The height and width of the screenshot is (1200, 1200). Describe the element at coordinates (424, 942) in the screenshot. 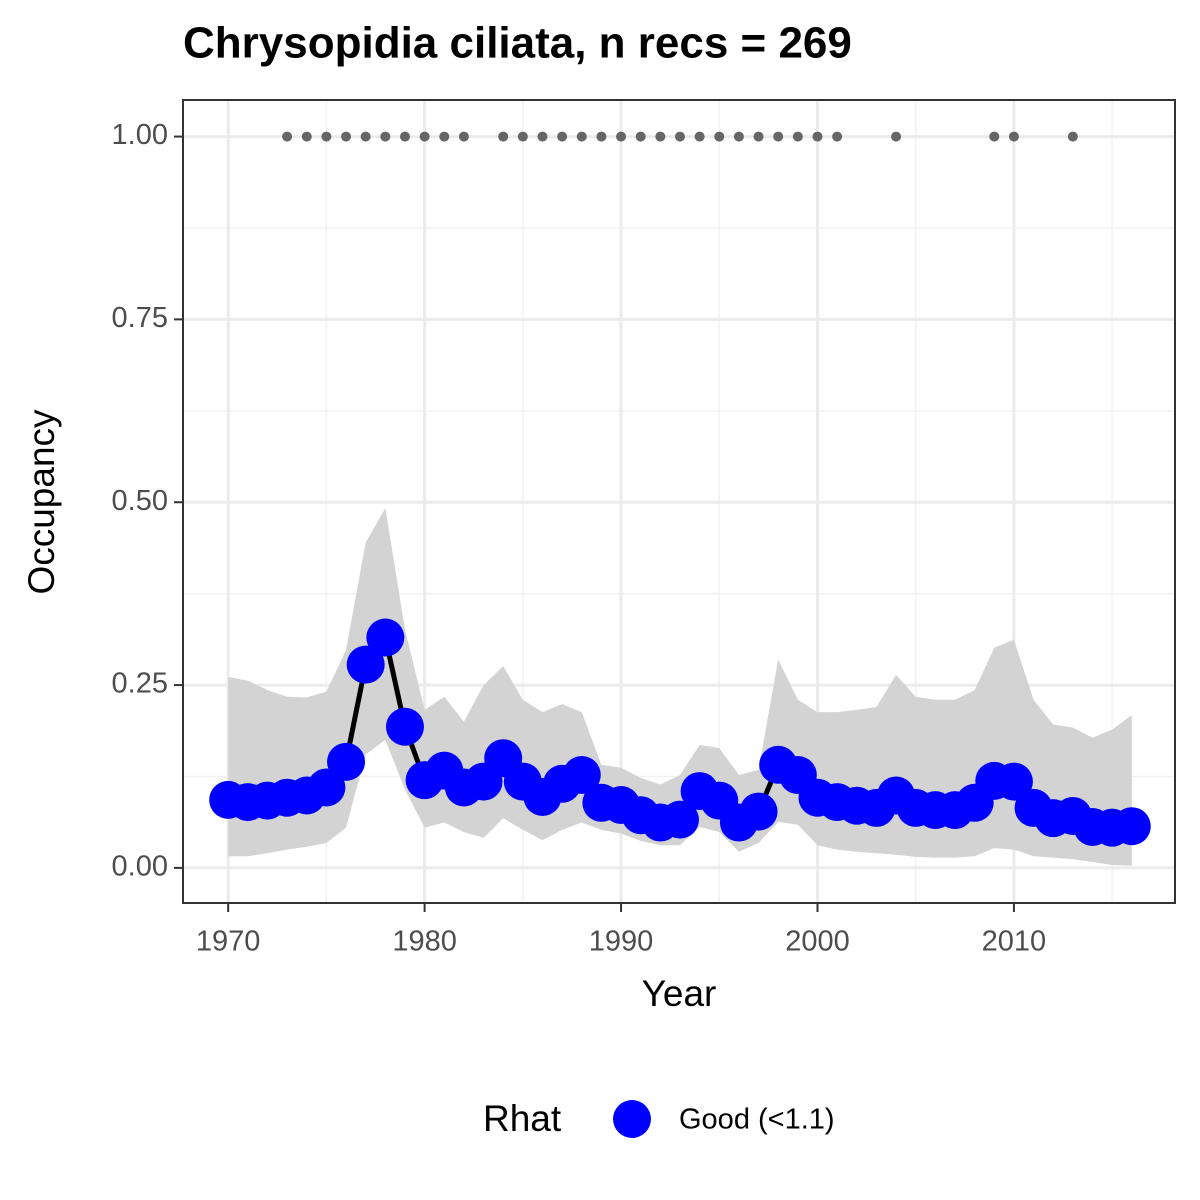

I see `x-tick-label: 1980` at that location.